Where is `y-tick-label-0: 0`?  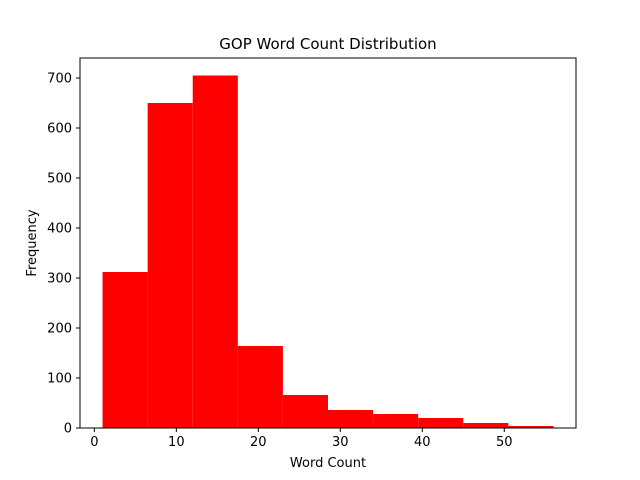 y-tick-label-0: 0 is located at coordinates (68, 429).